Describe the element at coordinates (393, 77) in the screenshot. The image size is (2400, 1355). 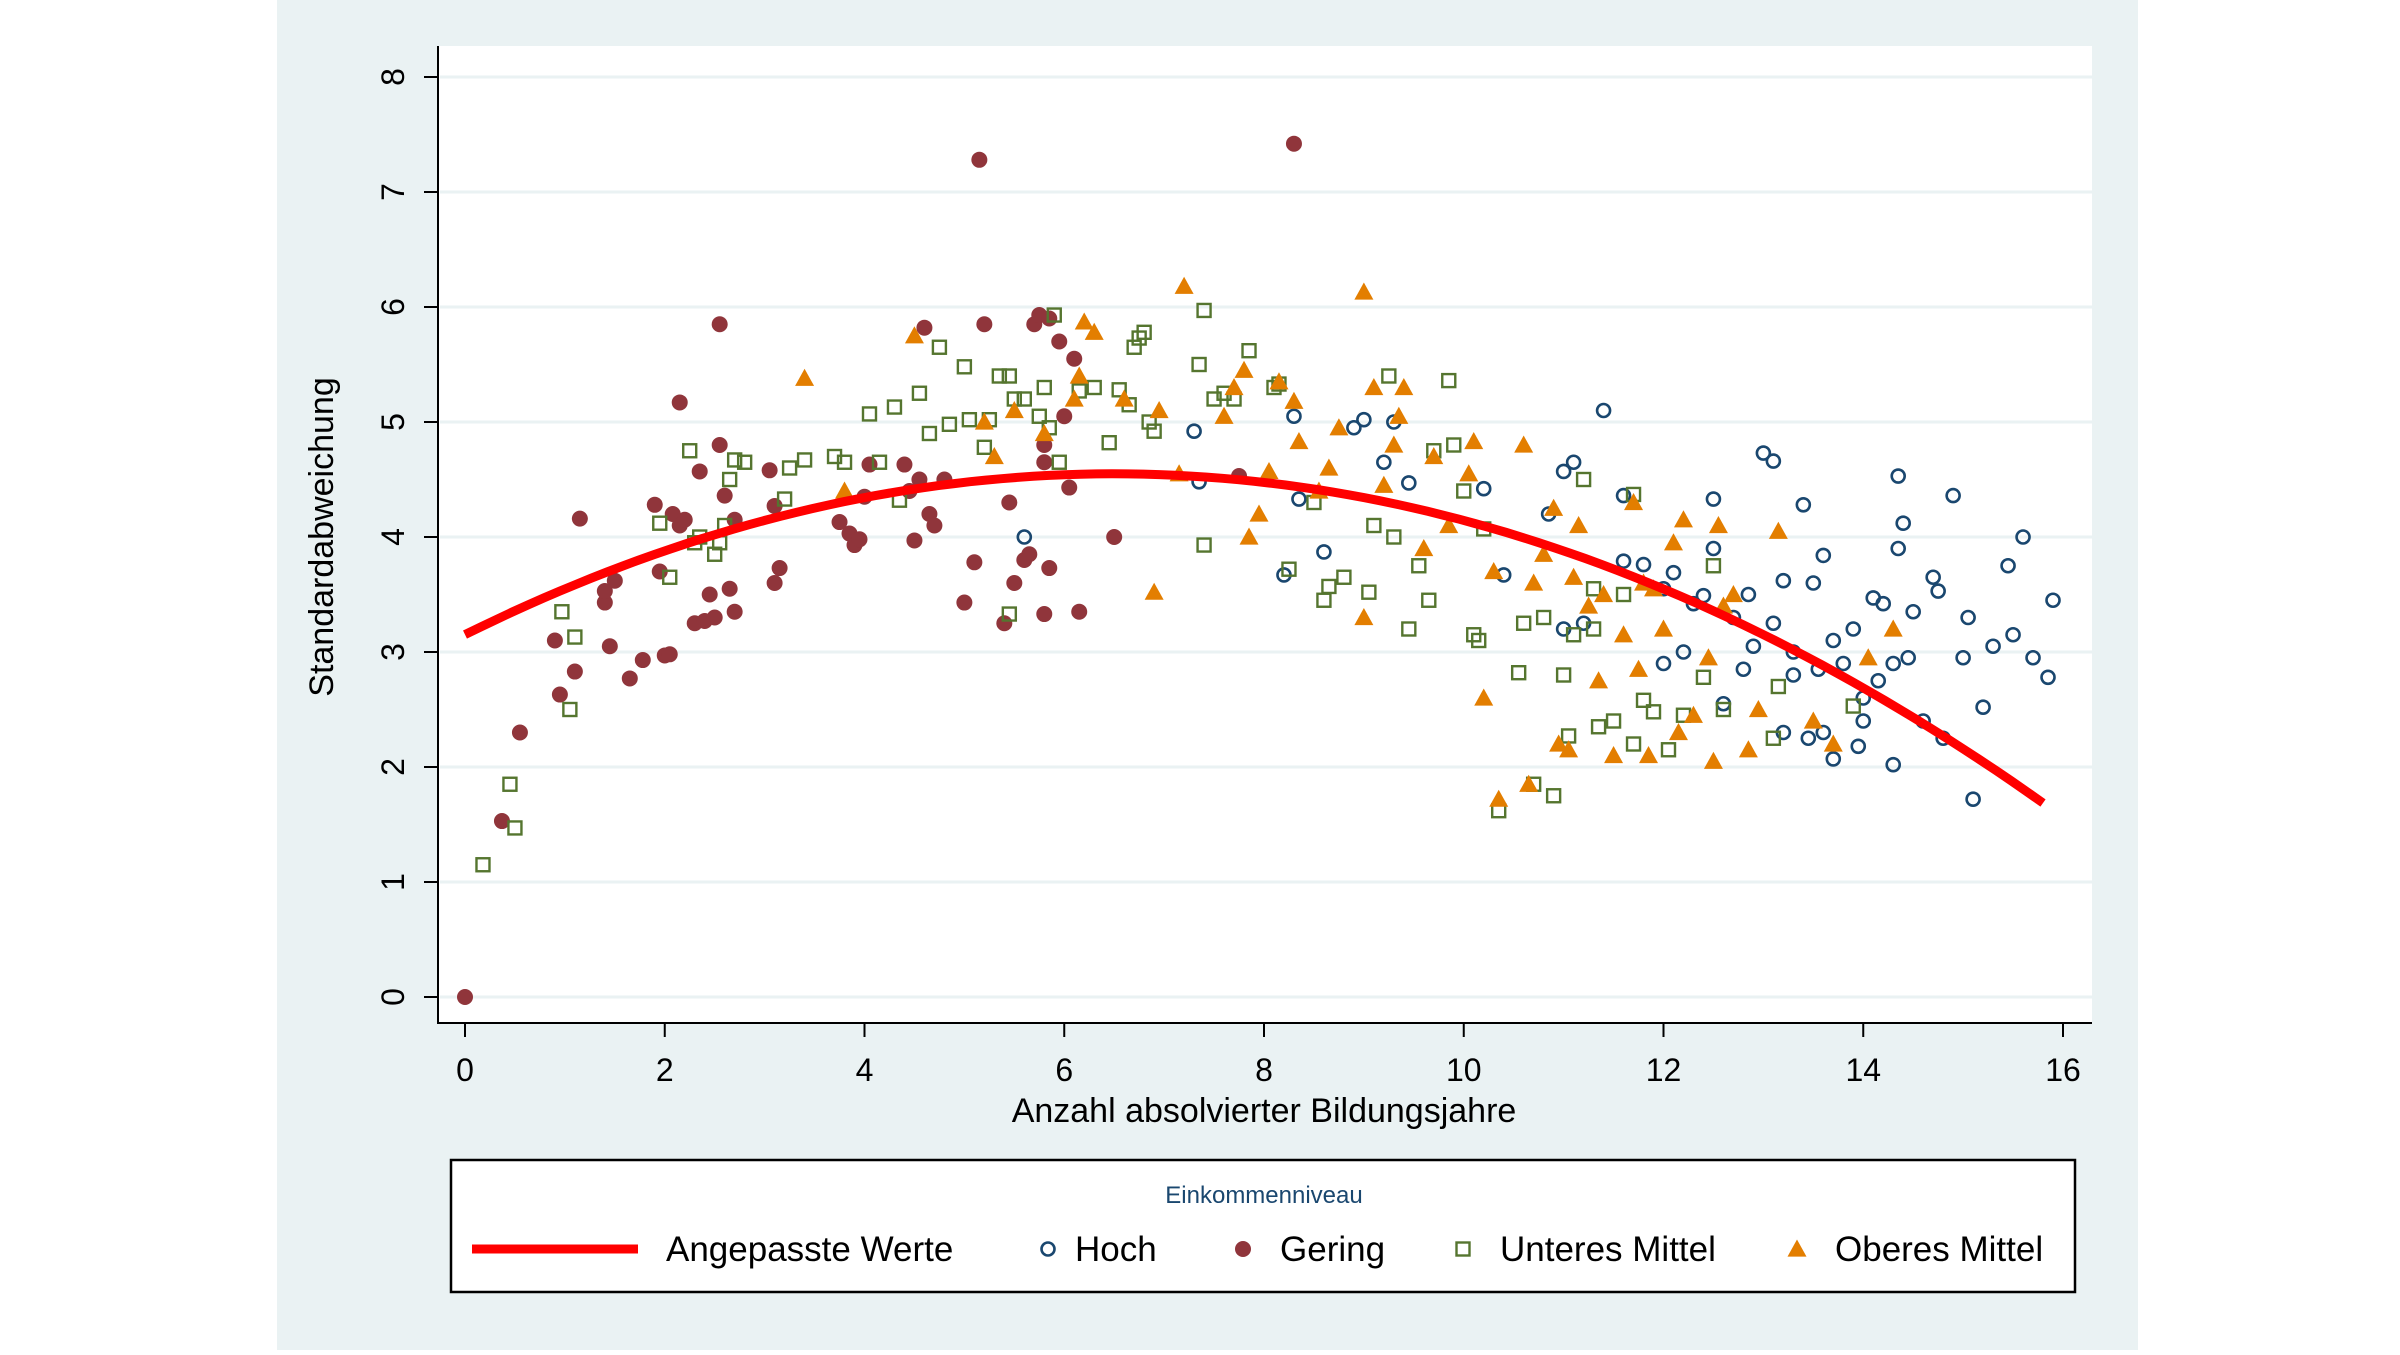
I see `y-tick-label: 8` at that location.